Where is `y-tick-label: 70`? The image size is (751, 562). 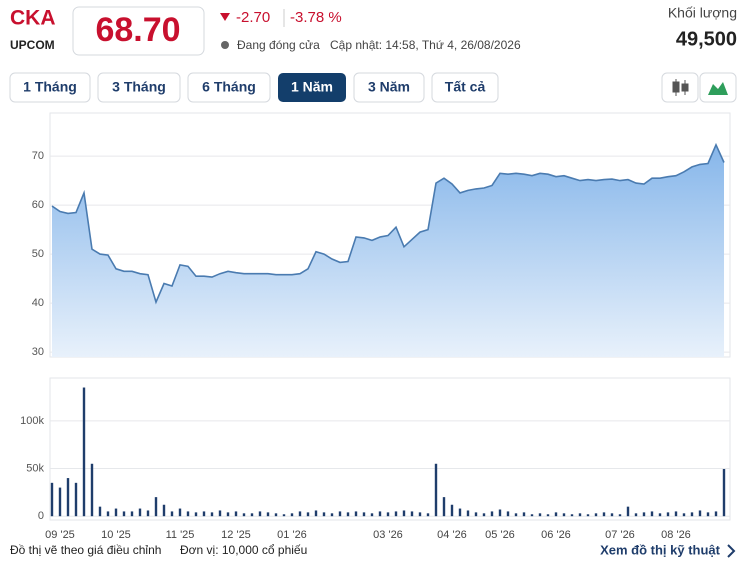
y-tick-label: 70 is located at coordinates (38, 156).